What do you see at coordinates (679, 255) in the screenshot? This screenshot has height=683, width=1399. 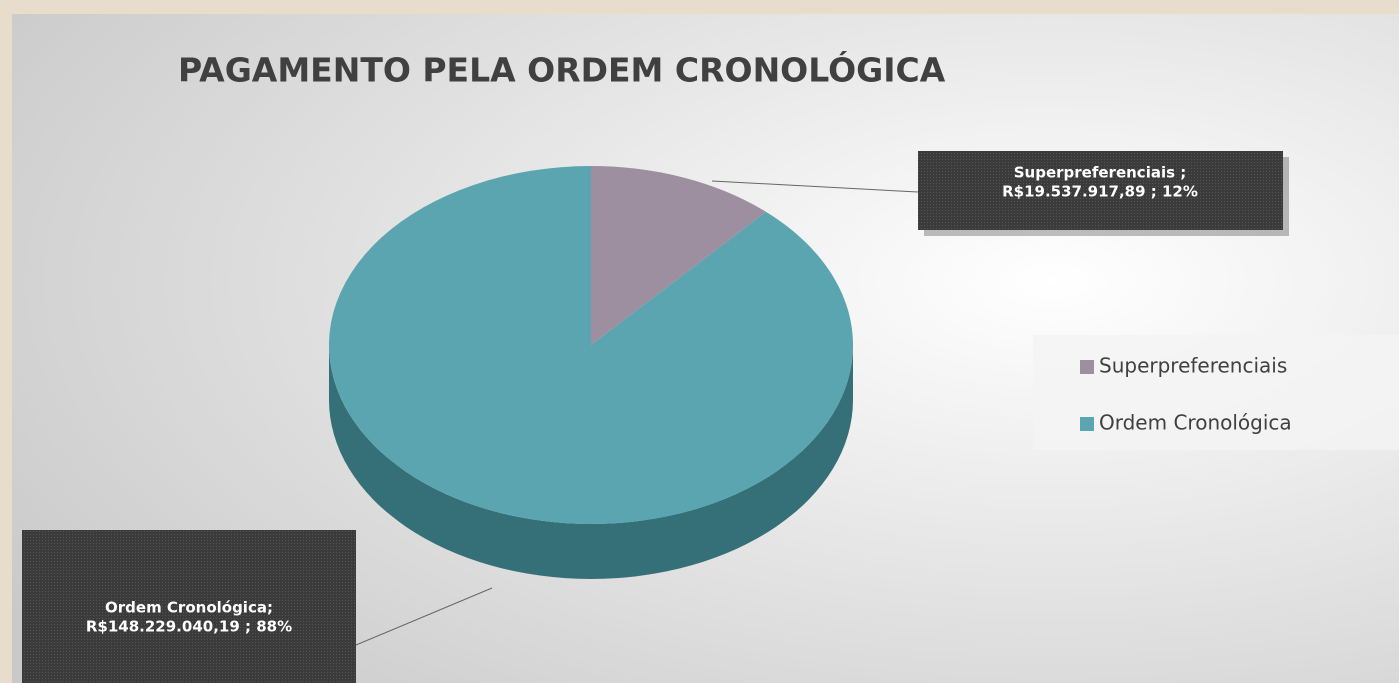 I see `pie-slice` at bounding box center [679, 255].